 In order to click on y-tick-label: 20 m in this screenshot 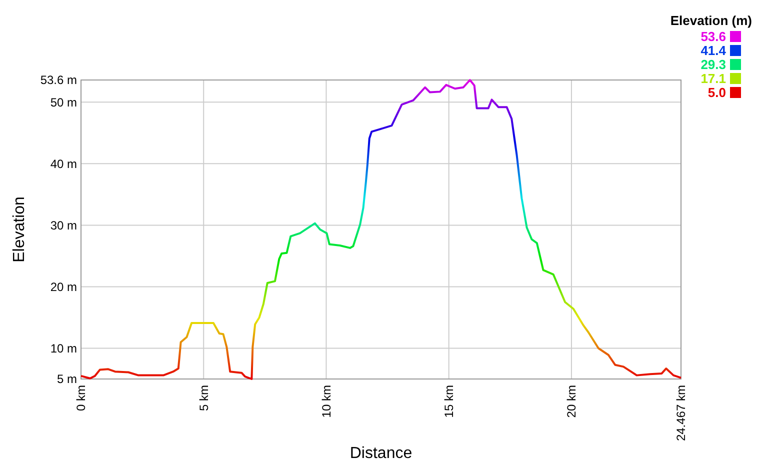, I will do `click(63, 287)`.